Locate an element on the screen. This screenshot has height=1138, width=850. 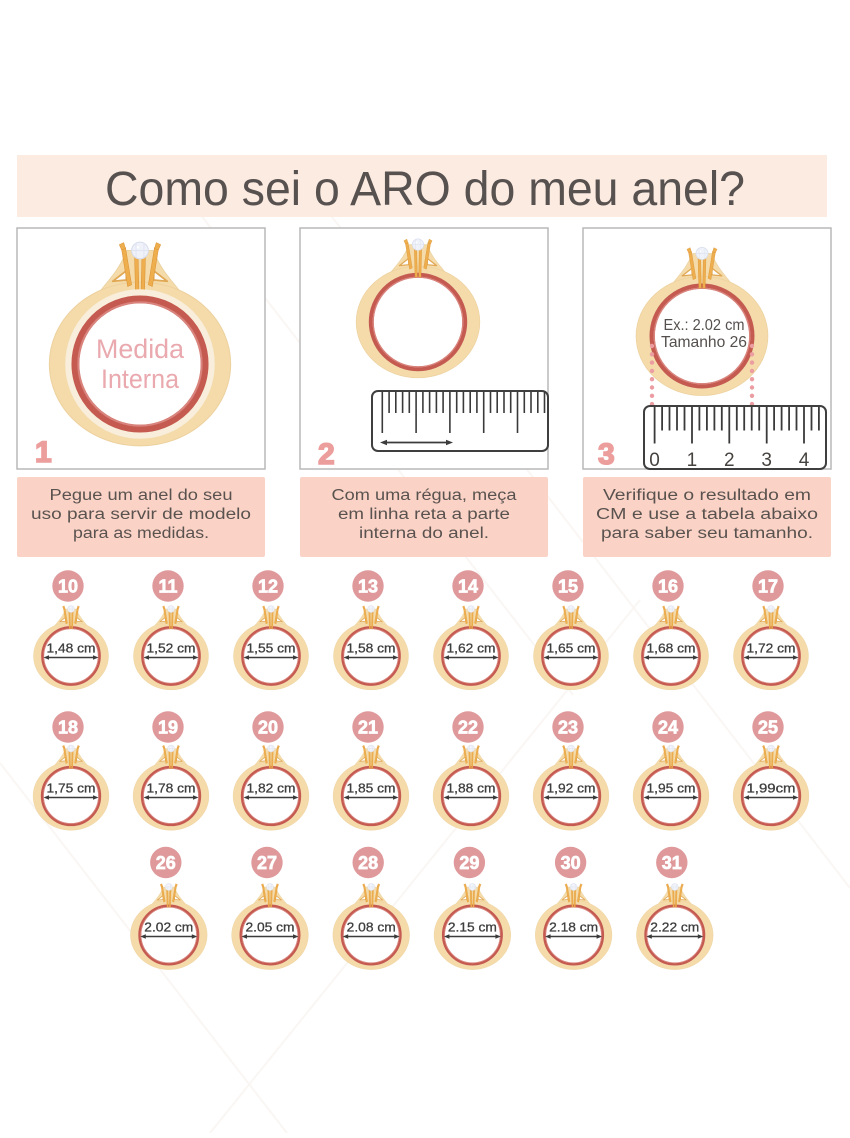
svg-text: 0 is located at coordinates (654, 460).